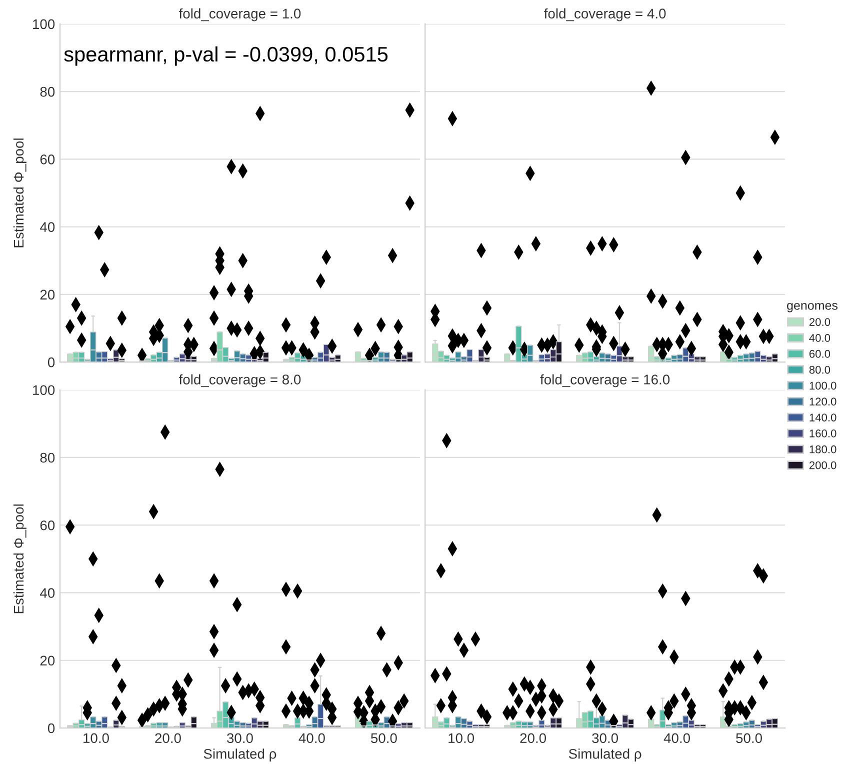  What do you see at coordinates (823, 402) in the screenshot?
I see `legend-label: 120.0` at bounding box center [823, 402].